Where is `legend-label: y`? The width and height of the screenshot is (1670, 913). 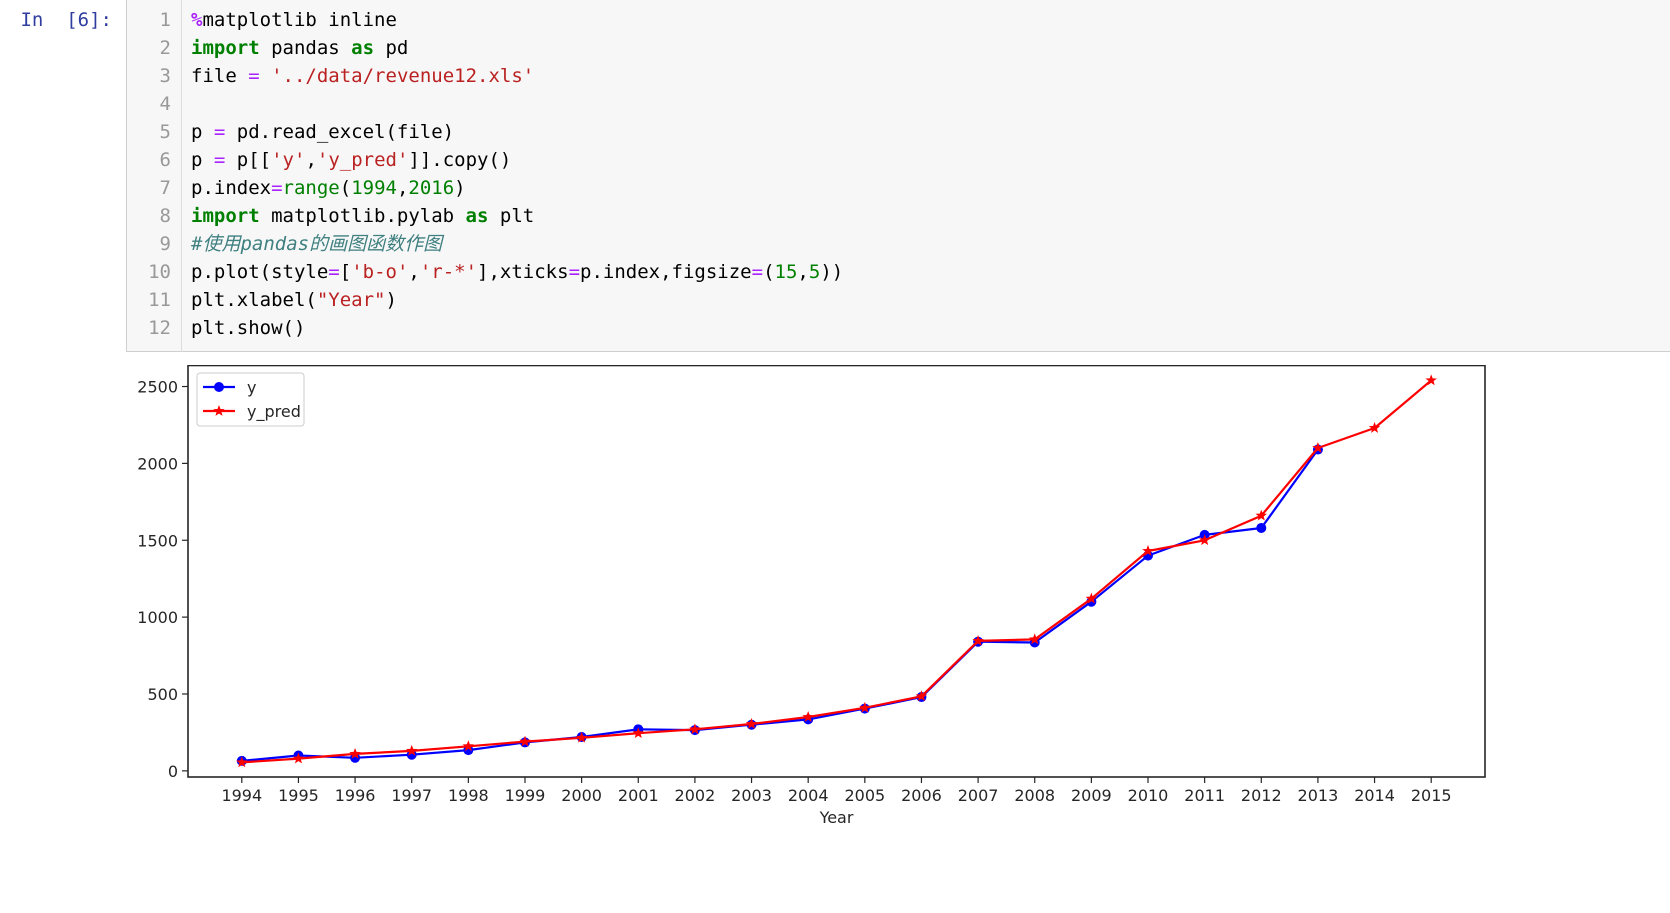 legend-label: y is located at coordinates (251, 387).